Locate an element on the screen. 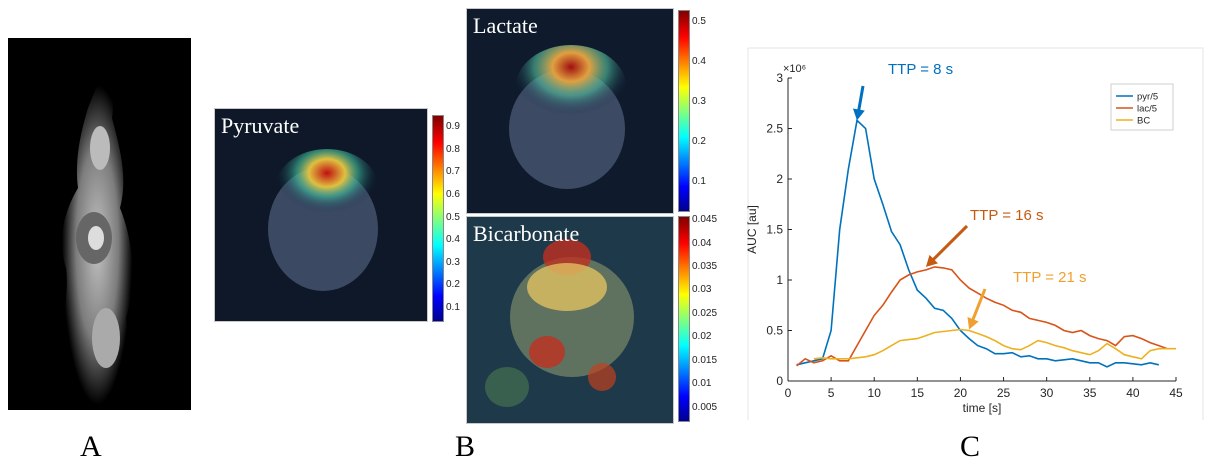 The height and width of the screenshot is (464, 1221). pyruvate-map: Pyruvate is located at coordinates (321, 215).